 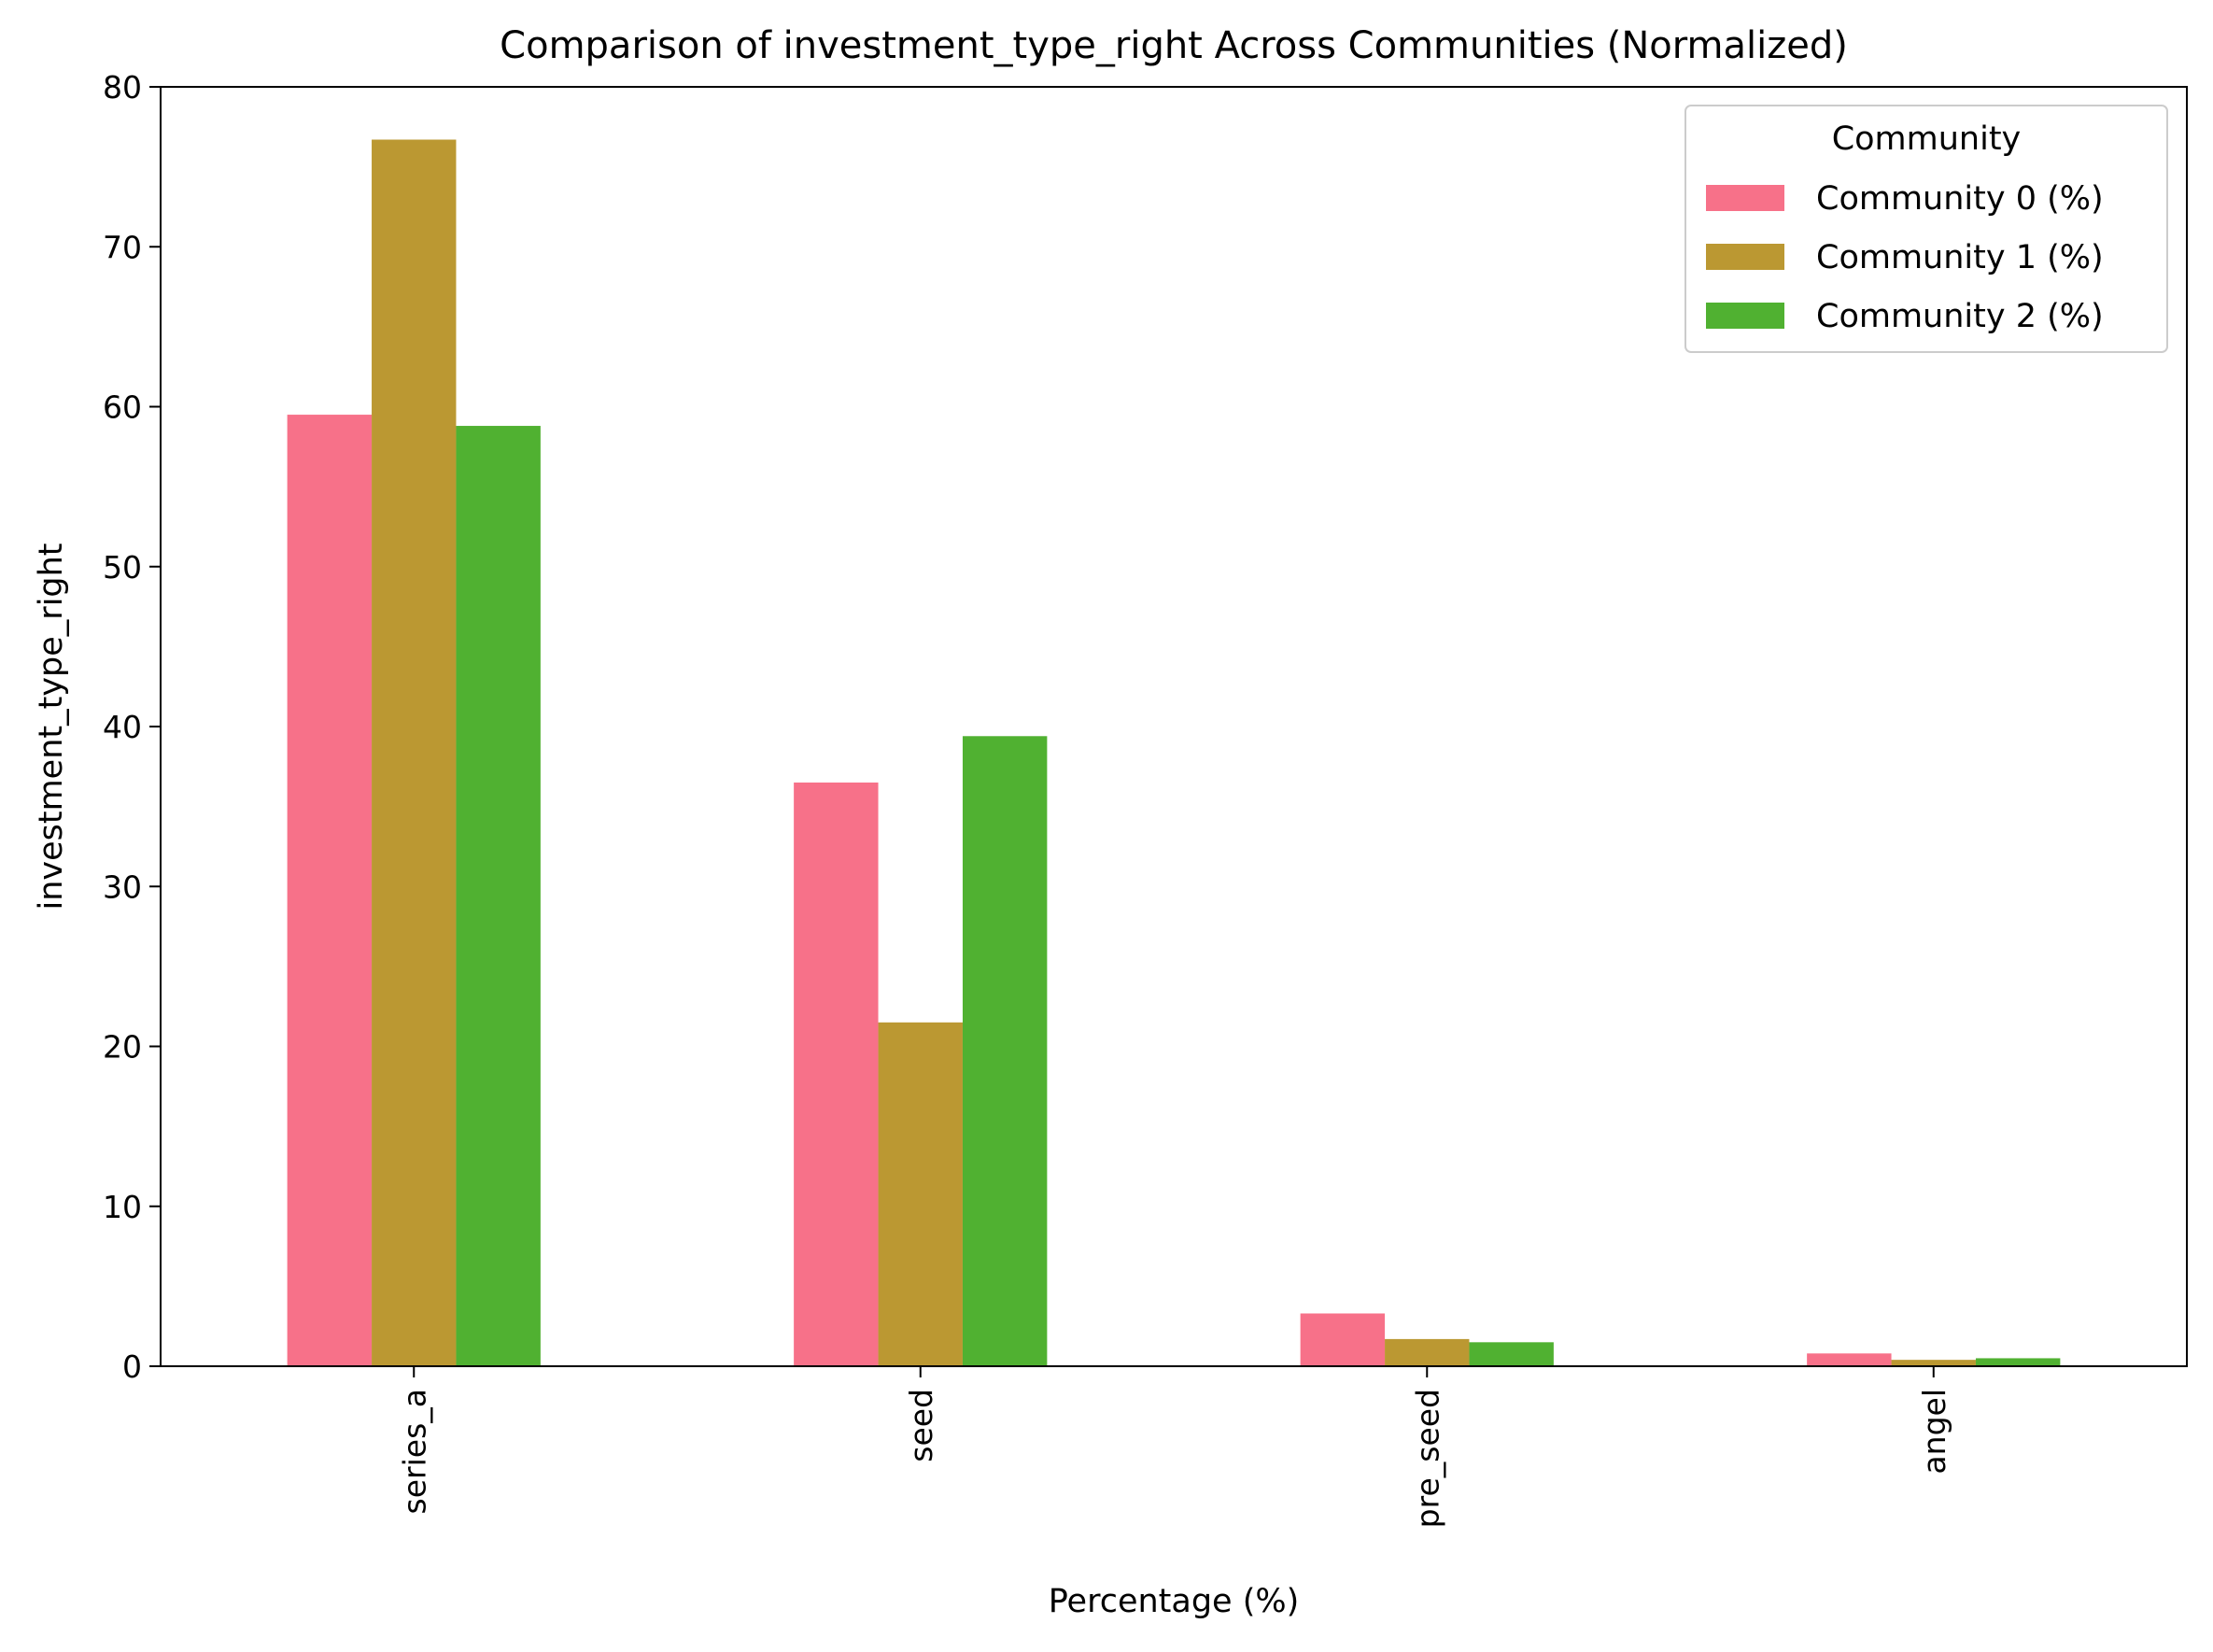 What do you see at coordinates (122, 247) in the screenshot?
I see `y-tick-label: 70` at bounding box center [122, 247].